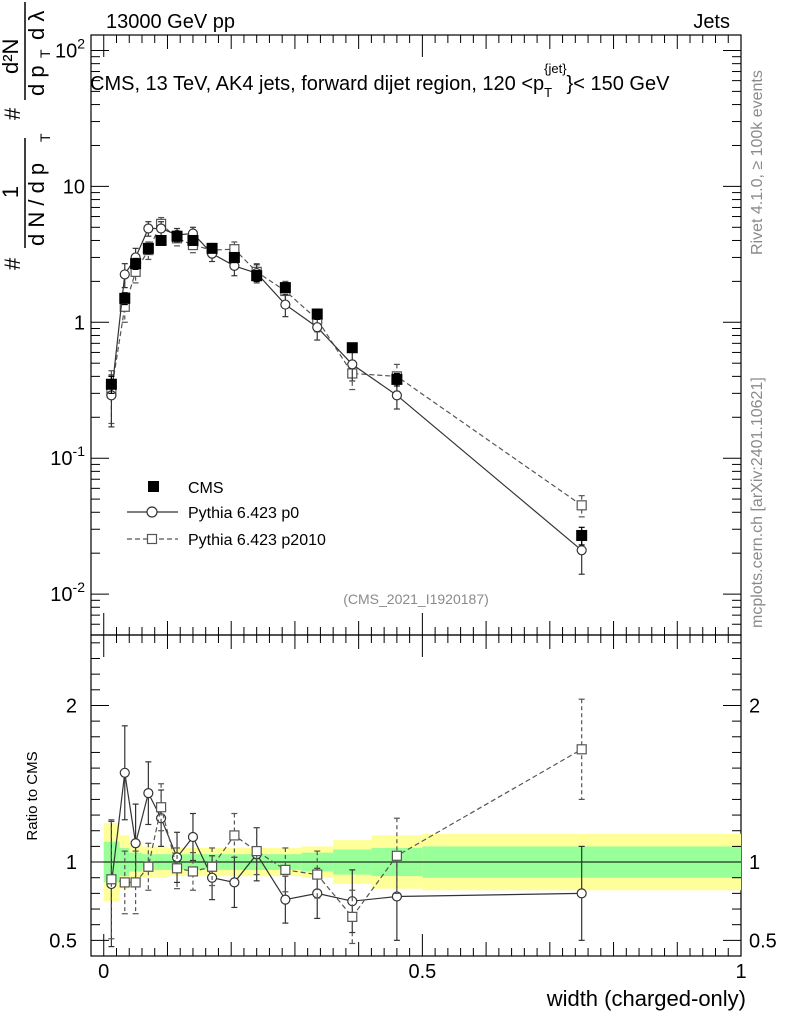 The image size is (786, 1024). What do you see at coordinates (346, 833) in the screenshot?
I see `ratio-line` at bounding box center [346, 833].